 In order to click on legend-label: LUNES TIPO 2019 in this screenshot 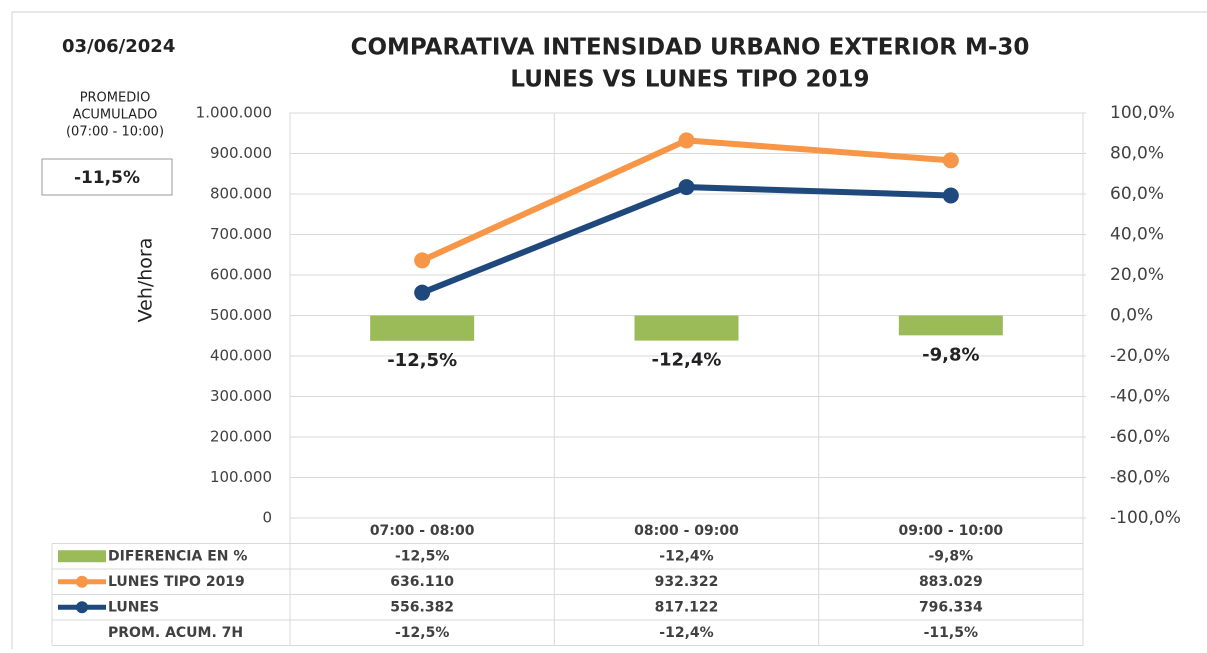, I will do `click(176, 582)`.